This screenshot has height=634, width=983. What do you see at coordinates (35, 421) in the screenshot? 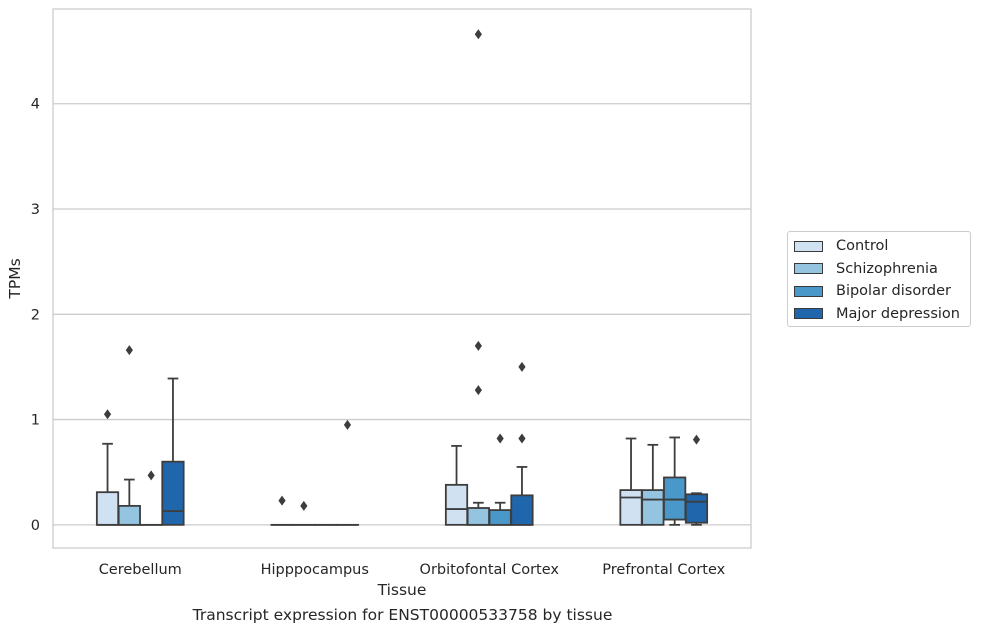
I see `y-tick-label: 1` at bounding box center [35, 421].